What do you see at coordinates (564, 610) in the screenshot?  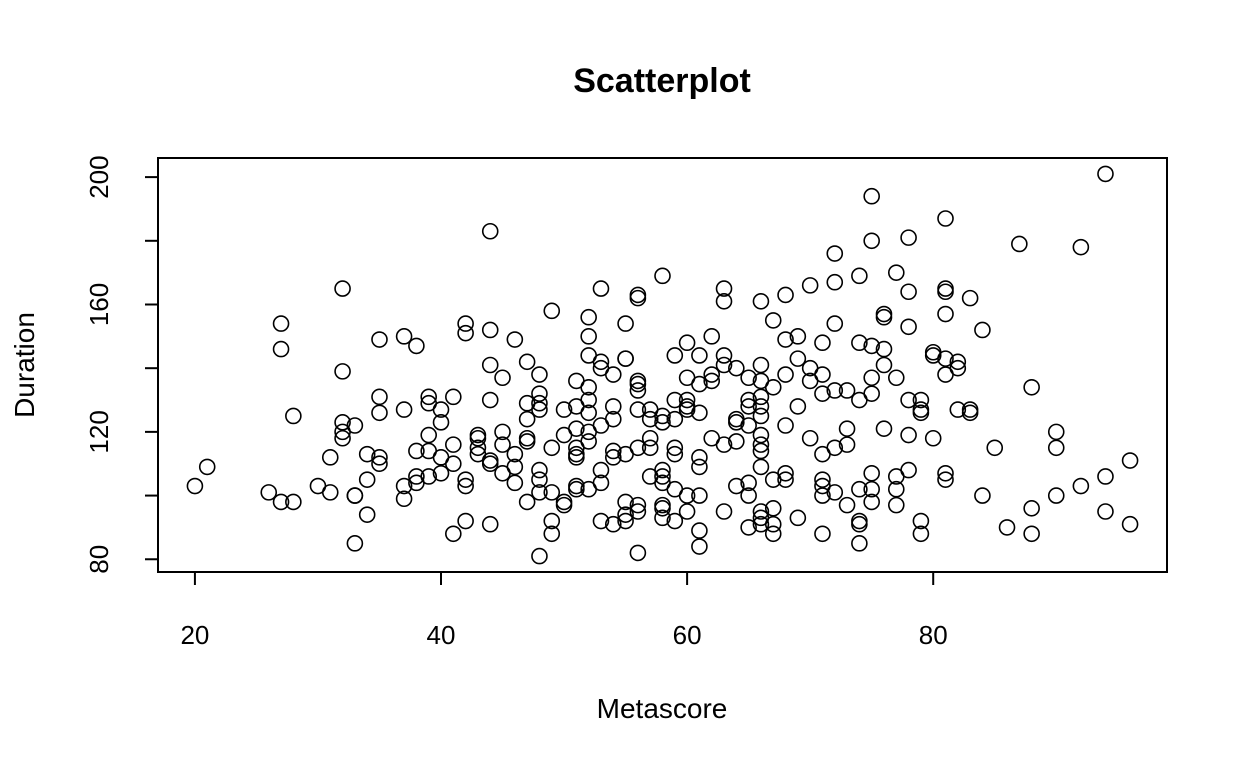 I see `x-axis: 20 40 60 80` at bounding box center [564, 610].